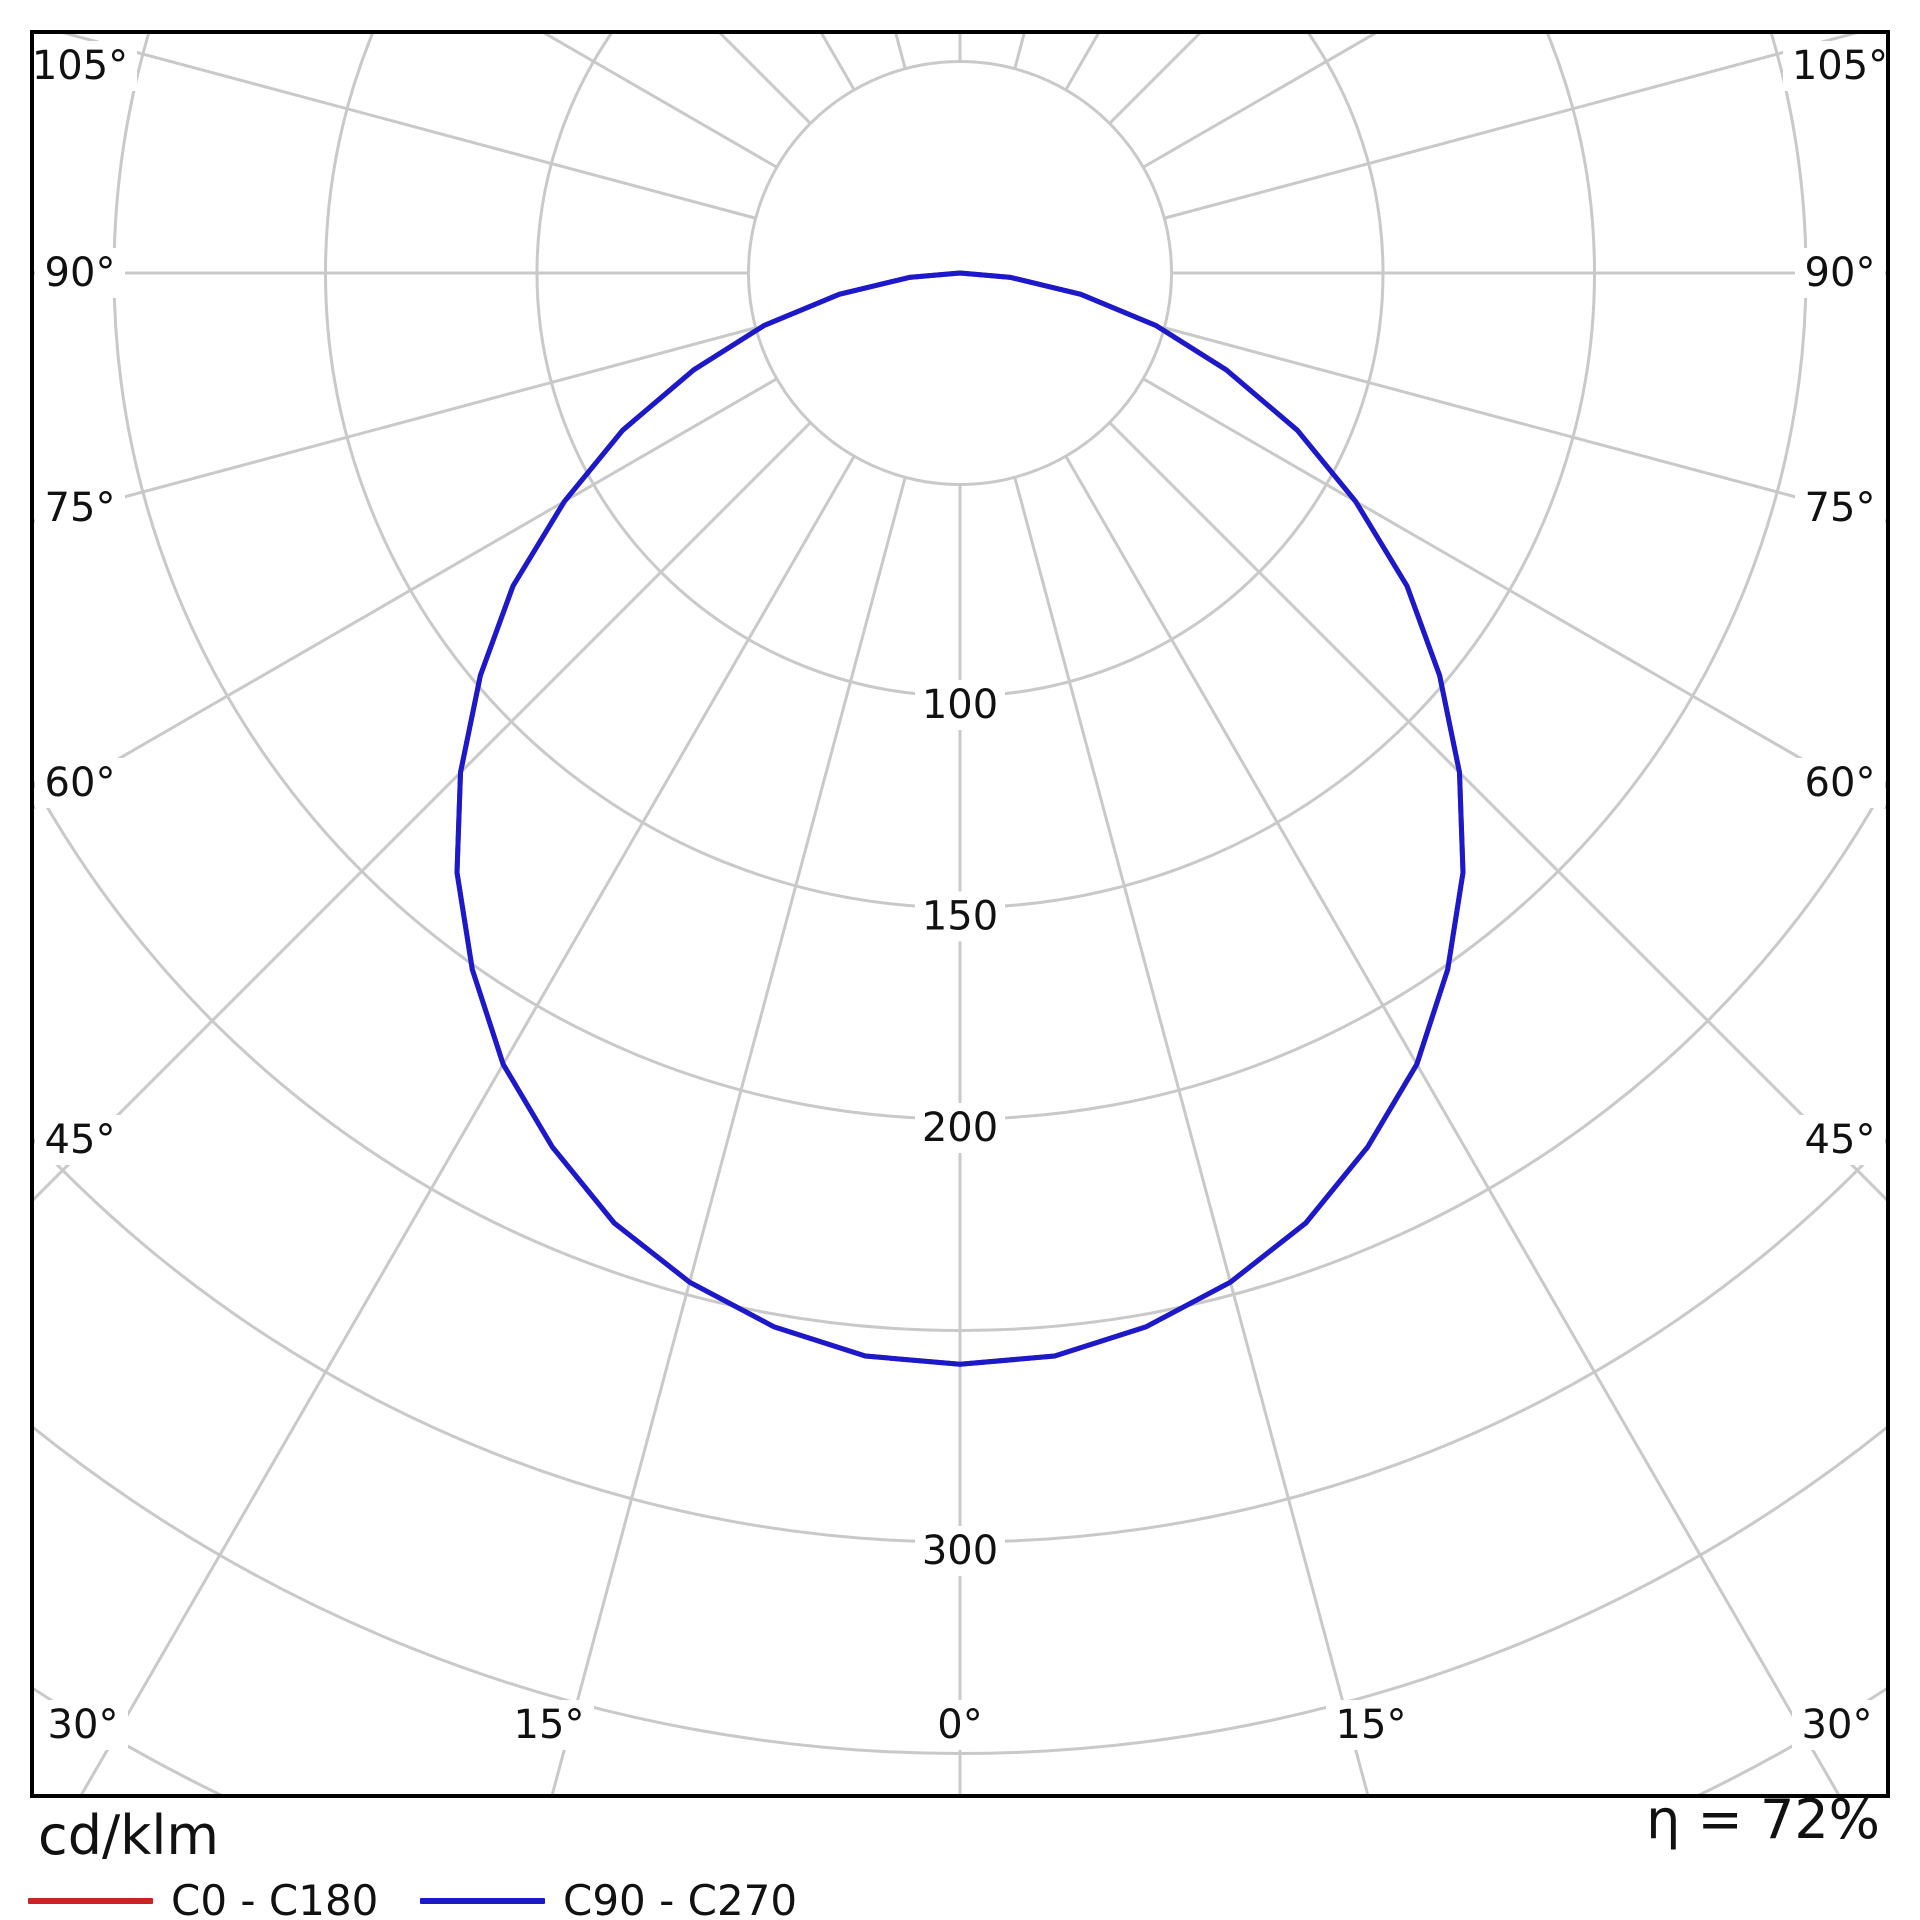 The image size is (1920, 1920). I want to click on angle-label-bottom-3-15°-bg, so click(1371, 1725).